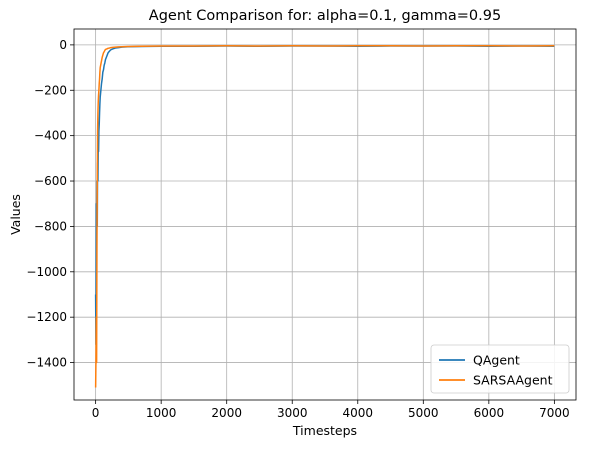  What do you see at coordinates (50, 181) in the screenshot?
I see `y-tick-label: −600` at bounding box center [50, 181].